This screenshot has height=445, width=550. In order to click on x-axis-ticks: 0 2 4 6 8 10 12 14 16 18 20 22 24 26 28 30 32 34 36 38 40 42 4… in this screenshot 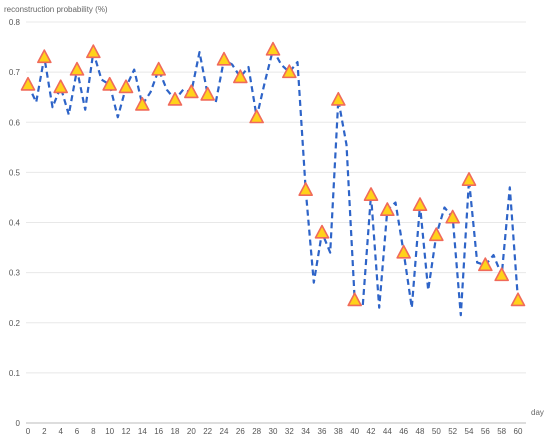, I will do `click(274, 431)`.